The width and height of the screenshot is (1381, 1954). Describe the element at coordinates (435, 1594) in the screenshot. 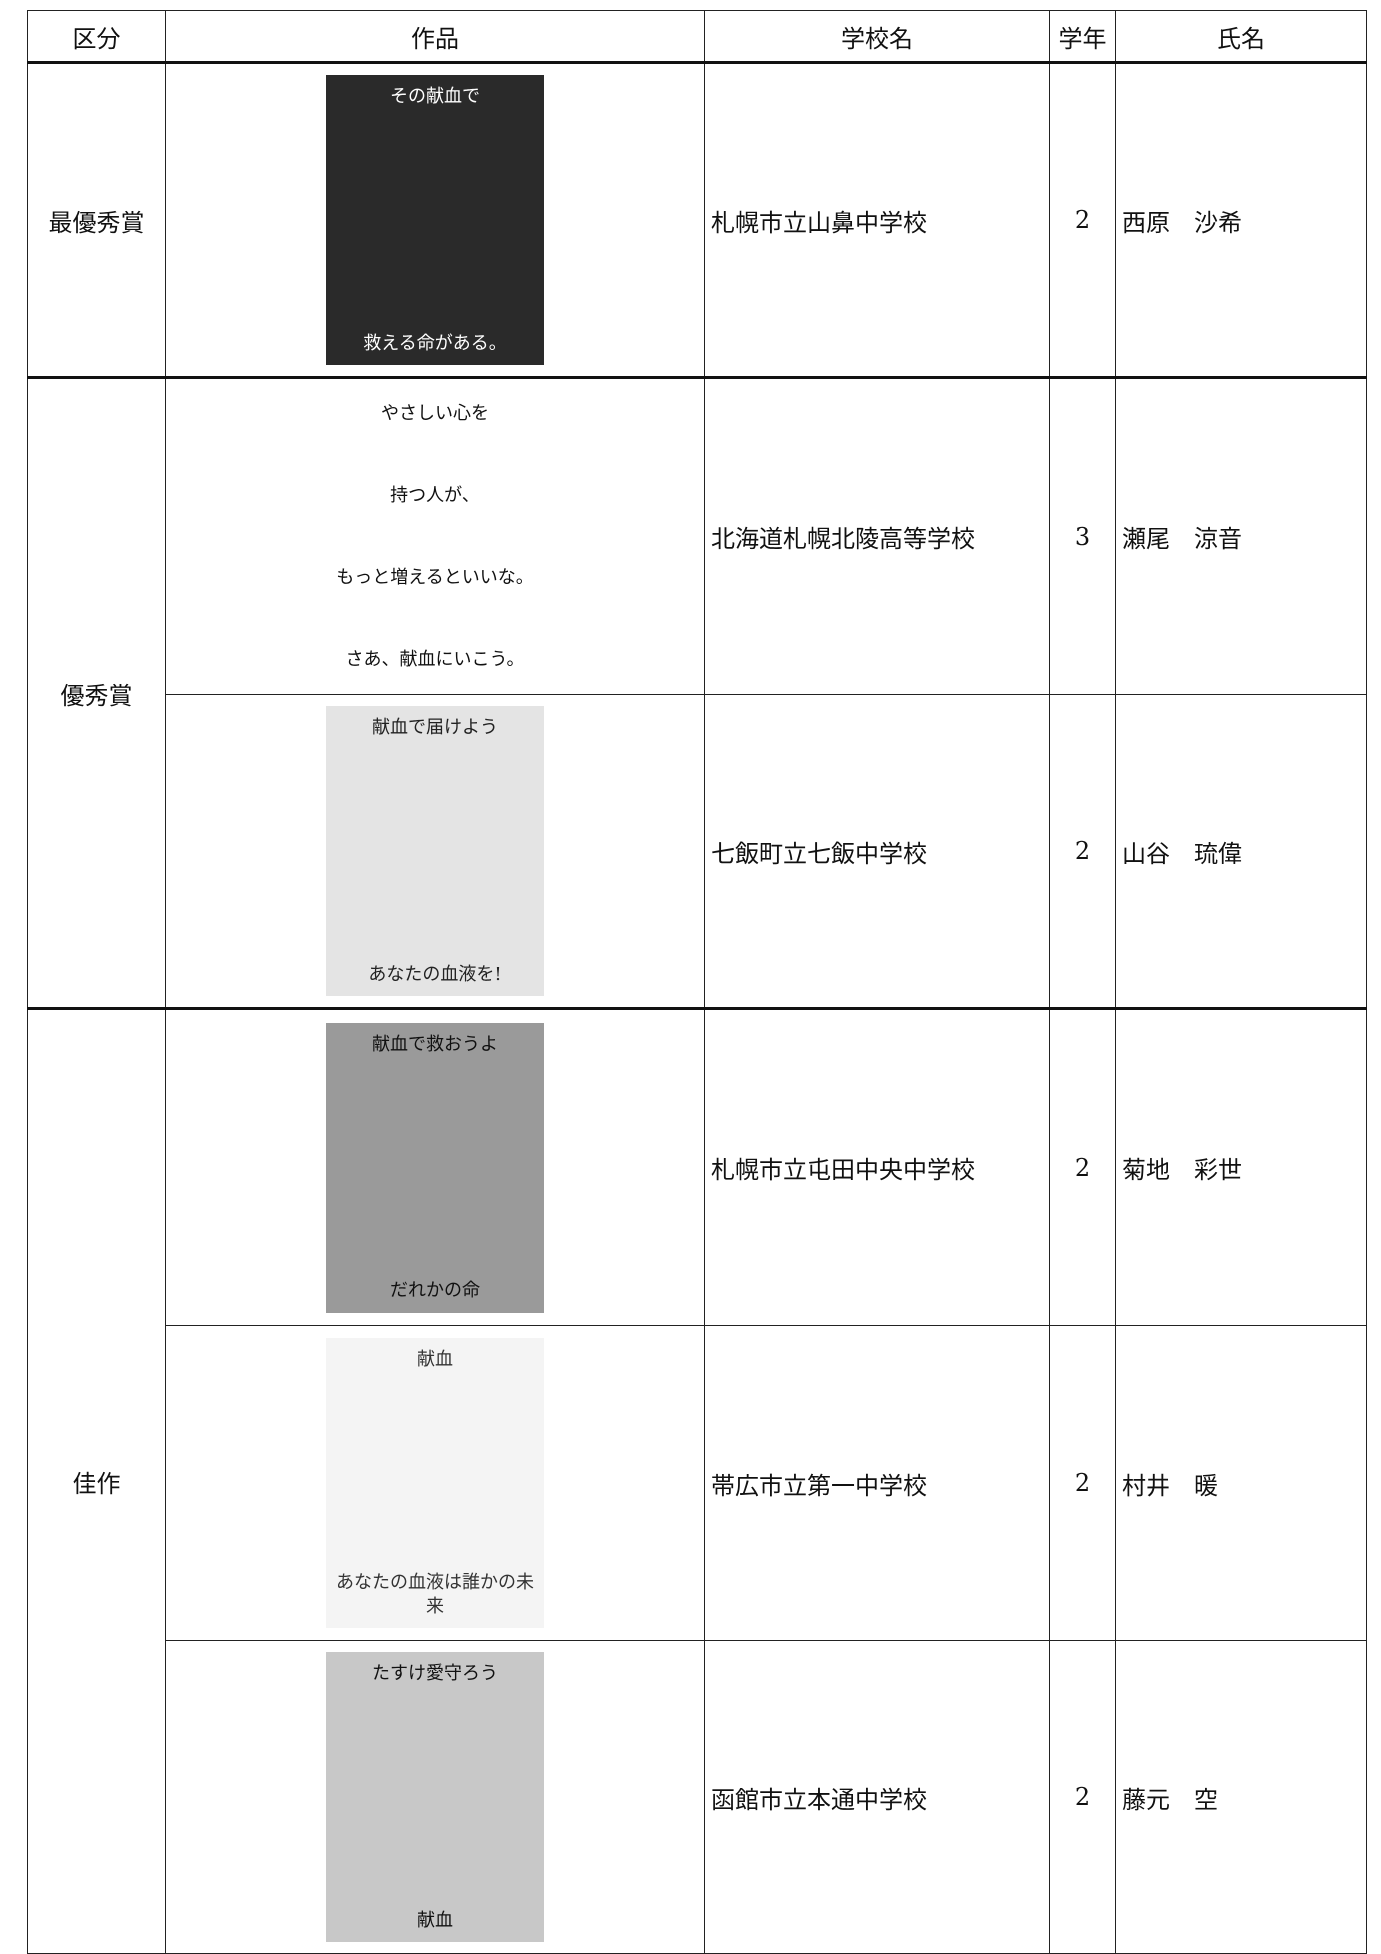

I see `poster-text: あなたの血液は誰かの未来` at that location.